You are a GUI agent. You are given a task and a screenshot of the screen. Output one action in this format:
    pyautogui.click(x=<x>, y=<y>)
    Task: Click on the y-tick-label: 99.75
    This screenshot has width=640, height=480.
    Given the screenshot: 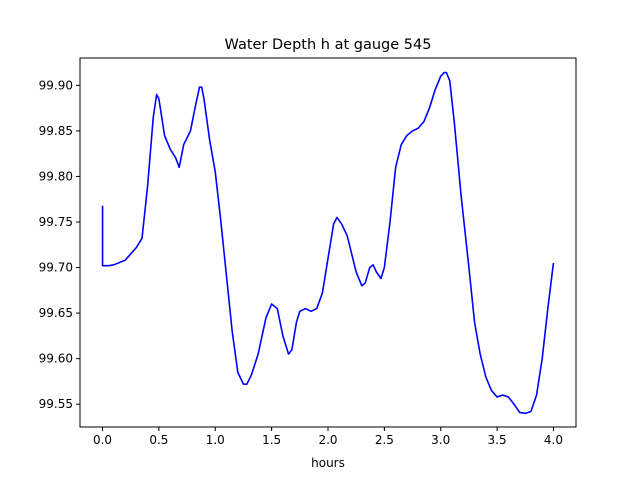 What is the action you would take?
    pyautogui.click(x=56, y=222)
    